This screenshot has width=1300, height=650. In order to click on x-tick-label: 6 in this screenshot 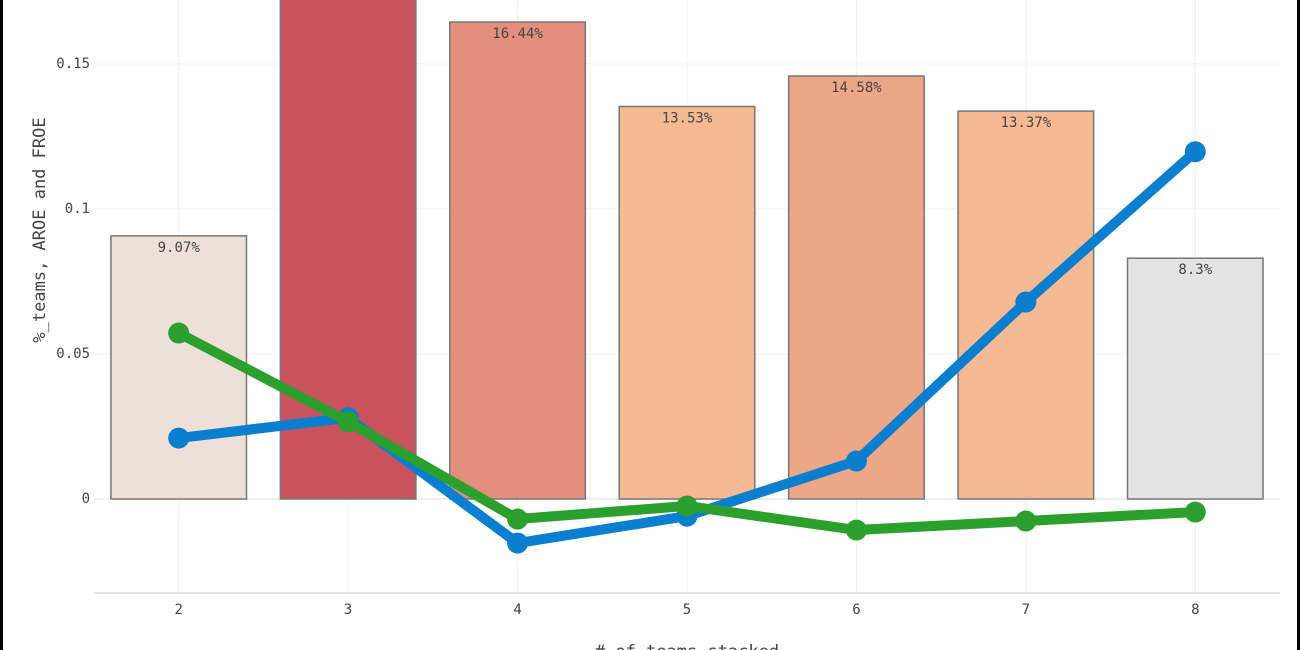, I will do `click(856, 610)`.